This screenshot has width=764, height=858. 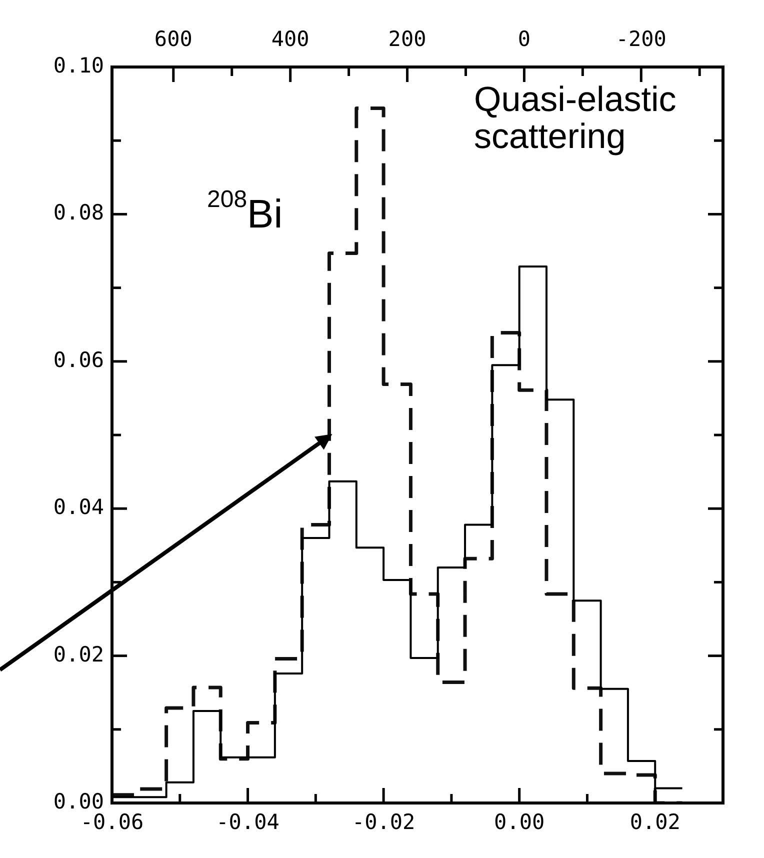 What do you see at coordinates (78, 654) in the screenshot?
I see `y-tick-label: 0.02` at bounding box center [78, 654].